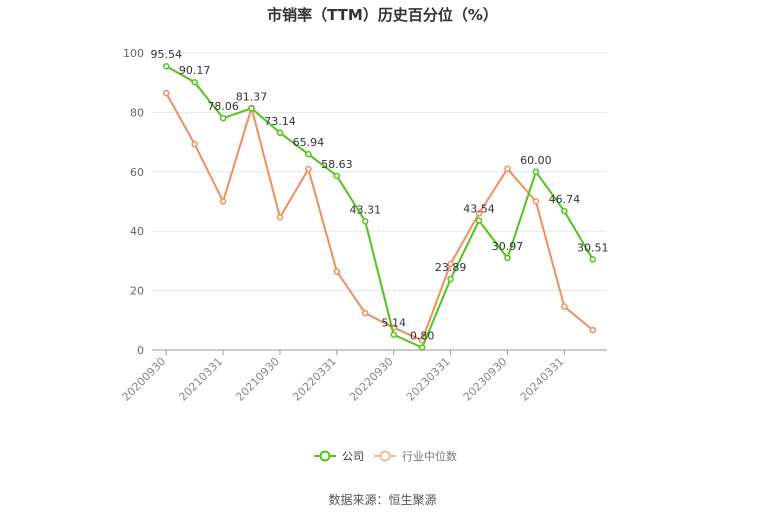 The width and height of the screenshot is (765, 517). I want to click on legend: 公司 行业中位数, so click(385, 456).